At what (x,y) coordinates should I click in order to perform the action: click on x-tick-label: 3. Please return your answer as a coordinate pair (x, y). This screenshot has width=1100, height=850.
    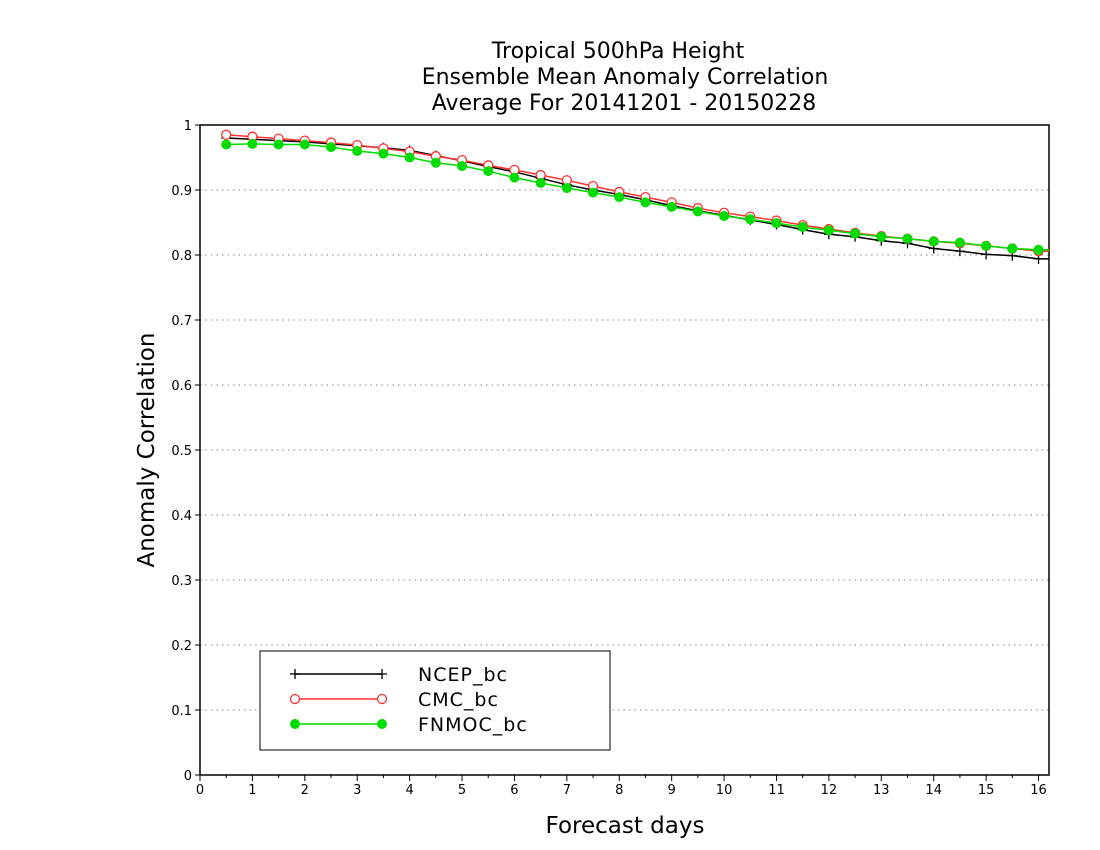
    Looking at the image, I should click on (357, 790).